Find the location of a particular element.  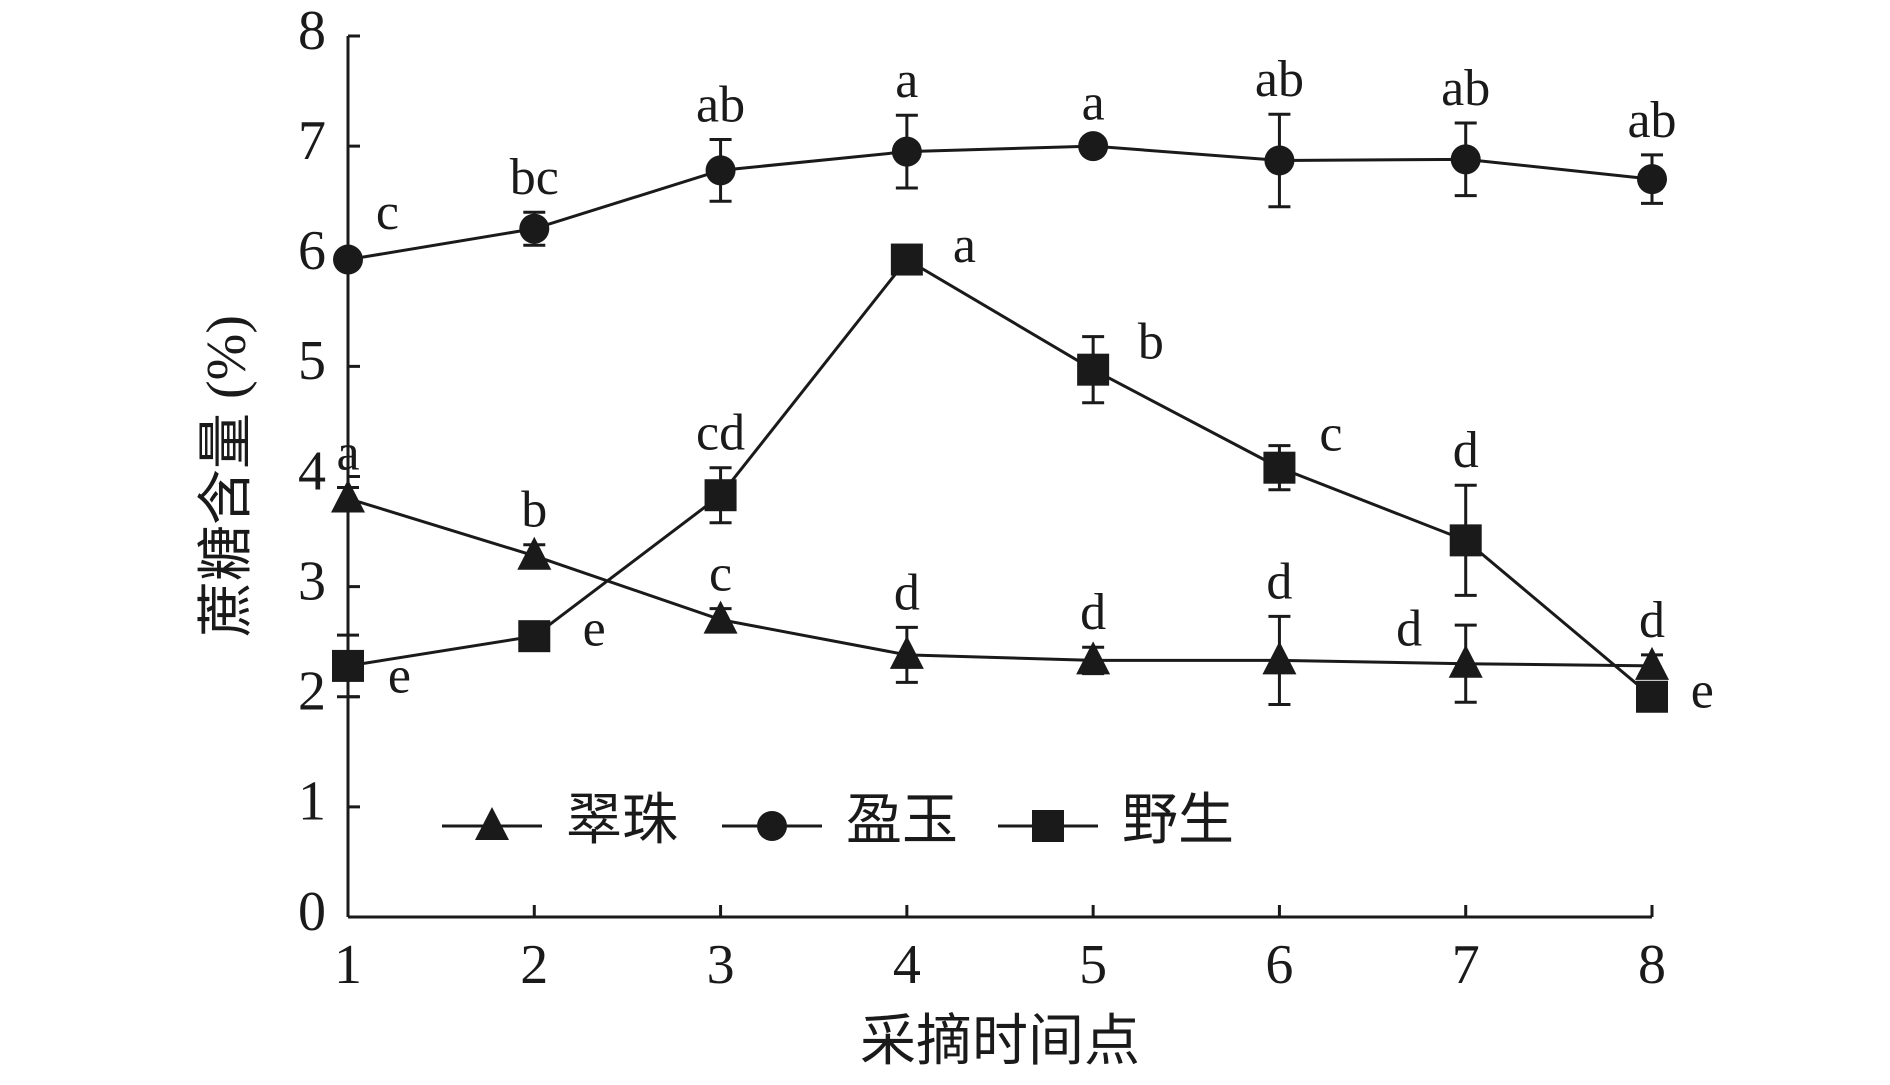

y-axis-label: 蔗糖含量 (%) is located at coordinates (227, 476).